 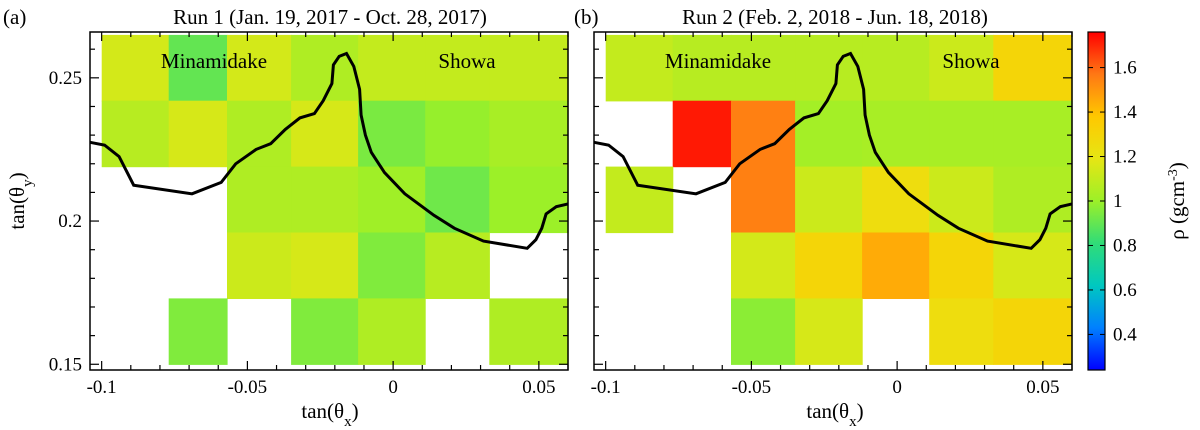 I want to click on colorbar-tick-label: 1.4, so click(x=1125, y=112).